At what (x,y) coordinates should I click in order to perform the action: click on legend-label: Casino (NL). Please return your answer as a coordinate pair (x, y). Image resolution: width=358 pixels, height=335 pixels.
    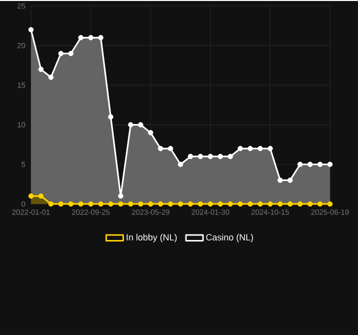
    Looking at the image, I should click on (229, 238).